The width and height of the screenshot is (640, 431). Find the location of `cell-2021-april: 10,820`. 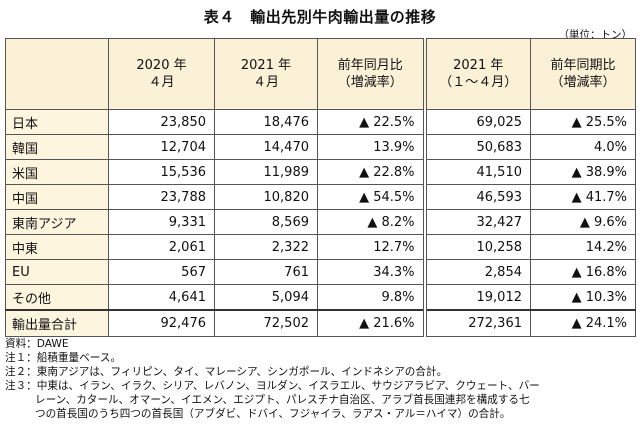

cell-2021-april: 10,820 is located at coordinates (266, 197).